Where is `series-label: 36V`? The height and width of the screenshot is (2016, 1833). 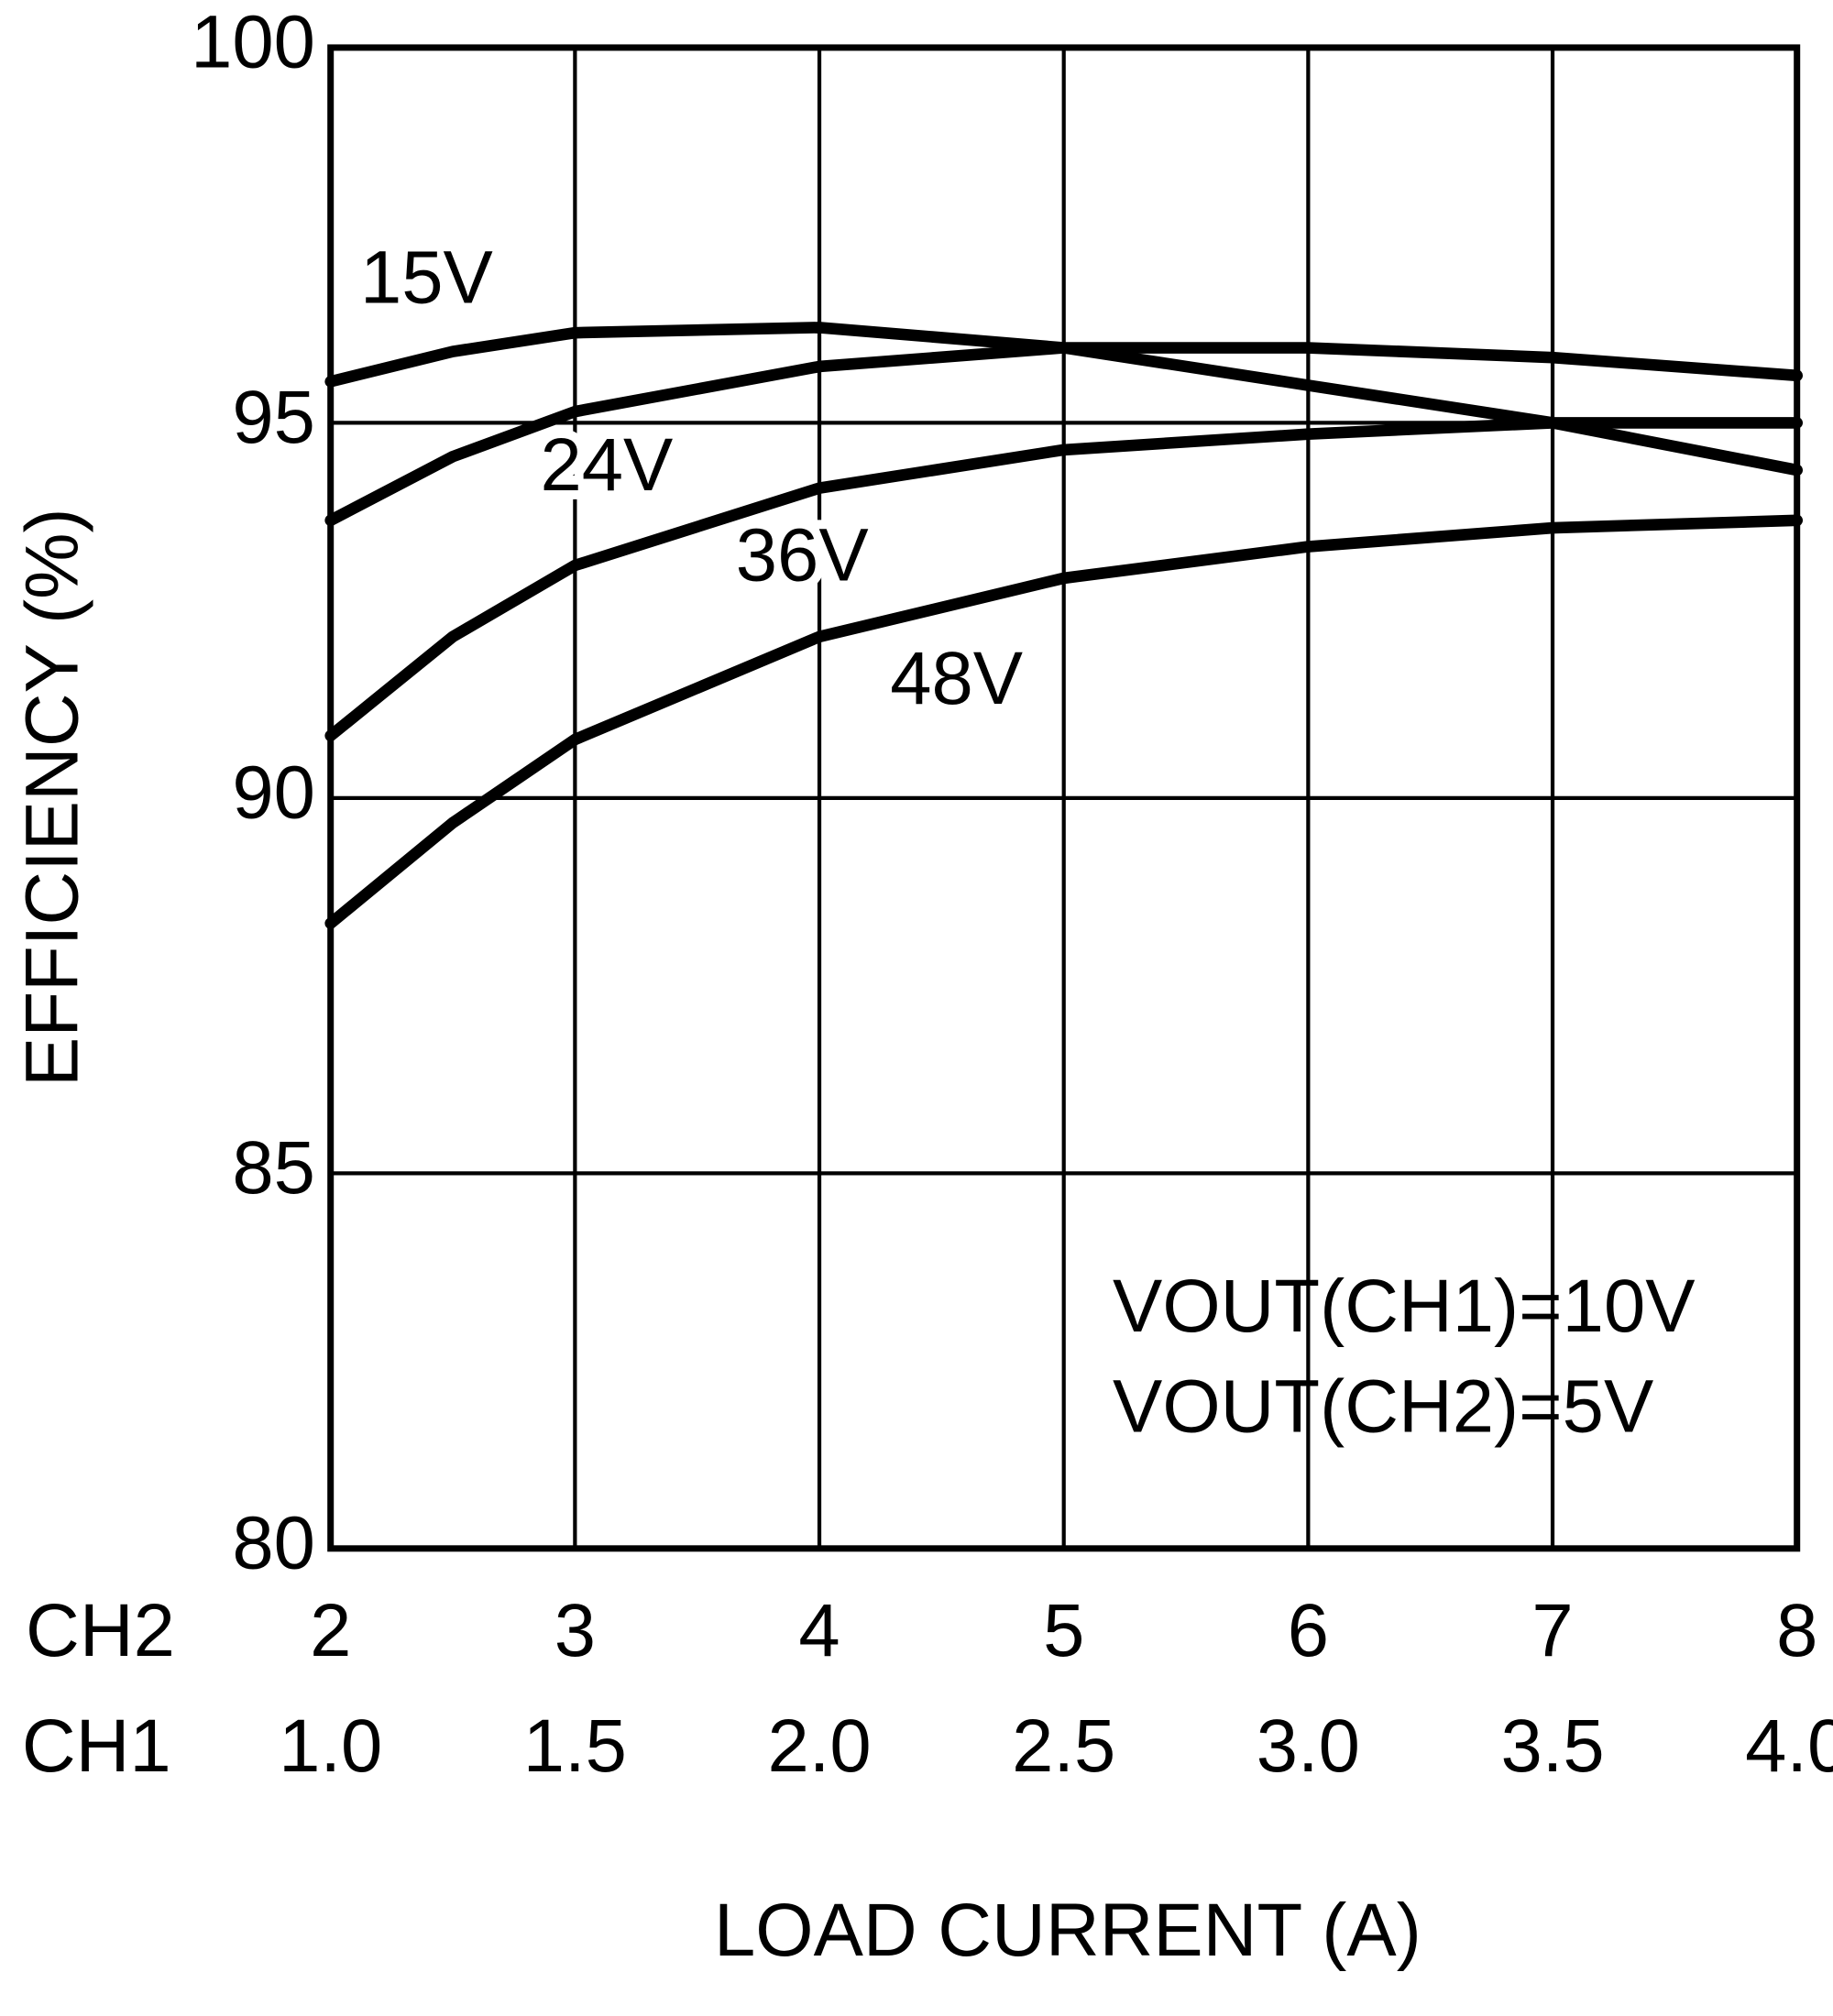
series-label: 36V is located at coordinates (802, 555).